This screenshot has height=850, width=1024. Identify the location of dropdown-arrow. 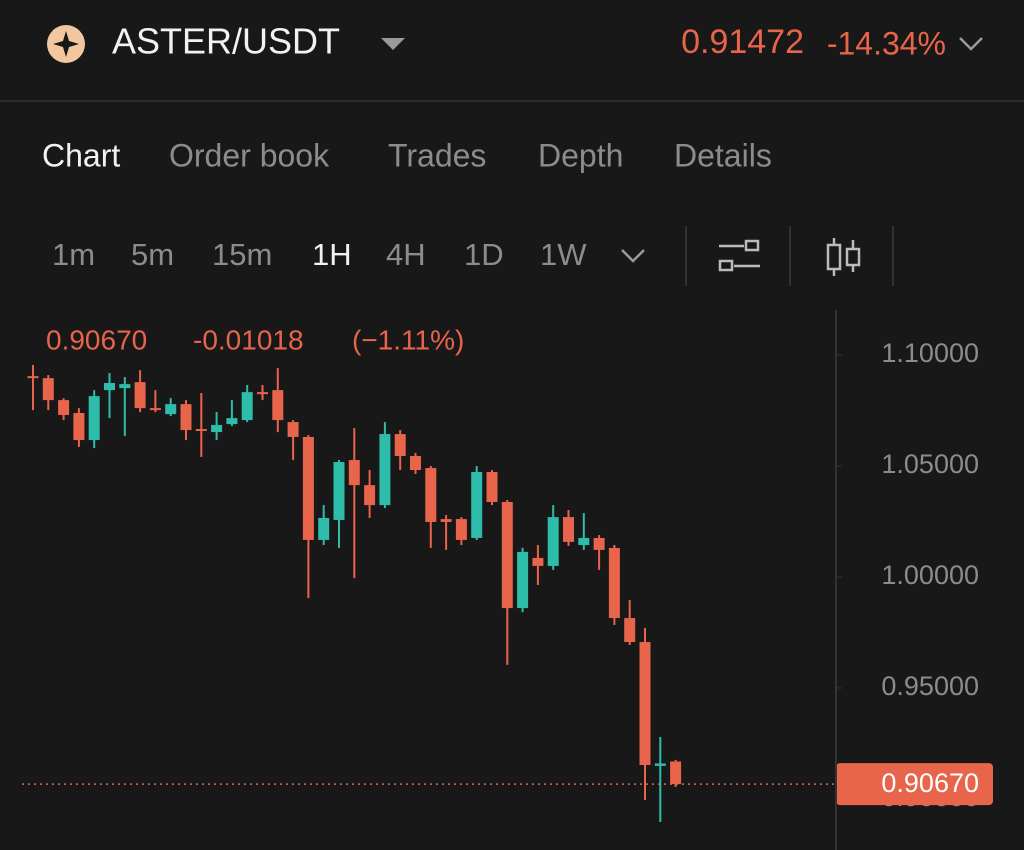
(393, 44).